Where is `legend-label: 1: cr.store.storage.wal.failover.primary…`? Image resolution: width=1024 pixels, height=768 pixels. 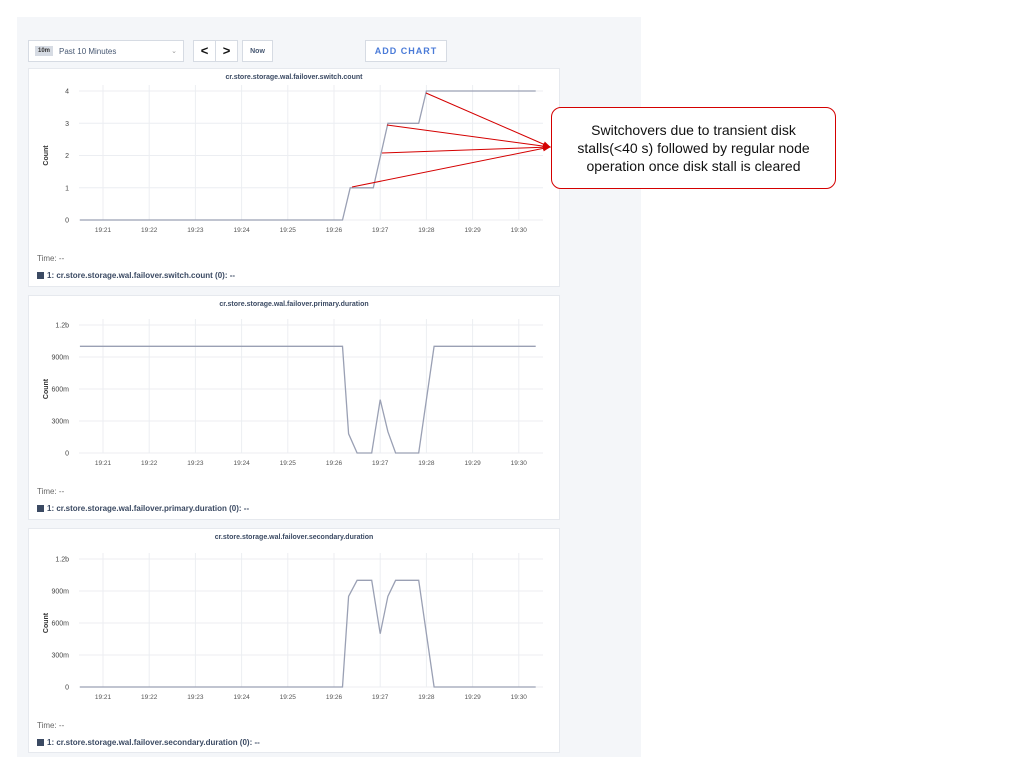 legend-label: 1: cr.store.storage.wal.failover.primary… is located at coordinates (148, 508).